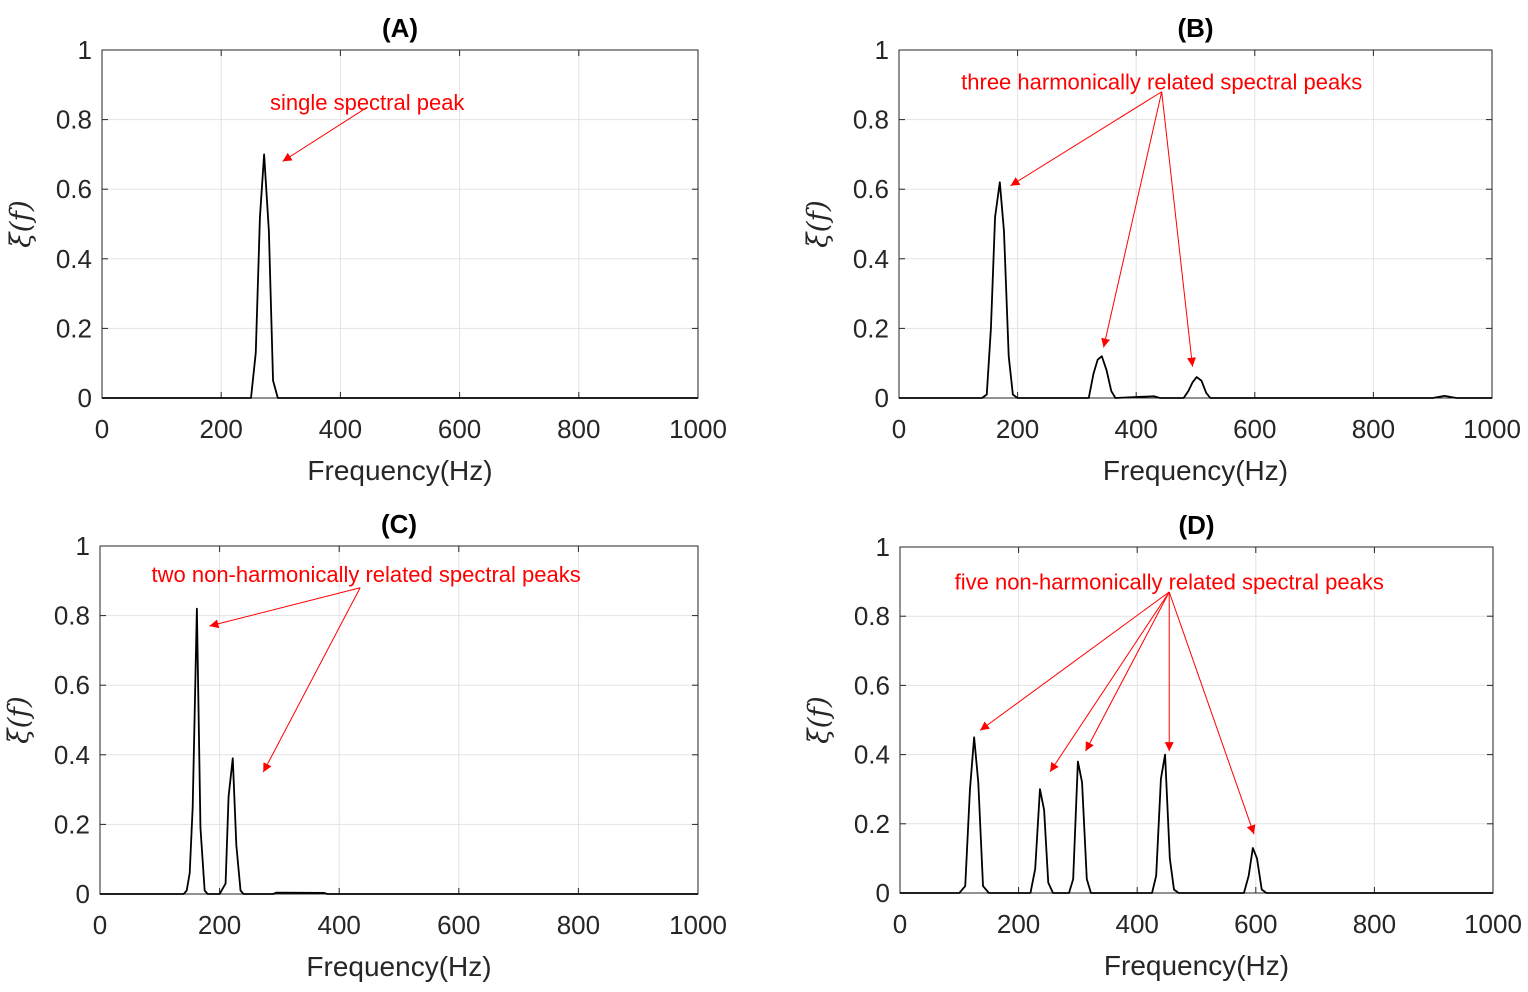 The image size is (1528, 992). What do you see at coordinates (817, 224) in the screenshot?
I see `panel-b-y-axis-label: ξ(f)` at bounding box center [817, 224].